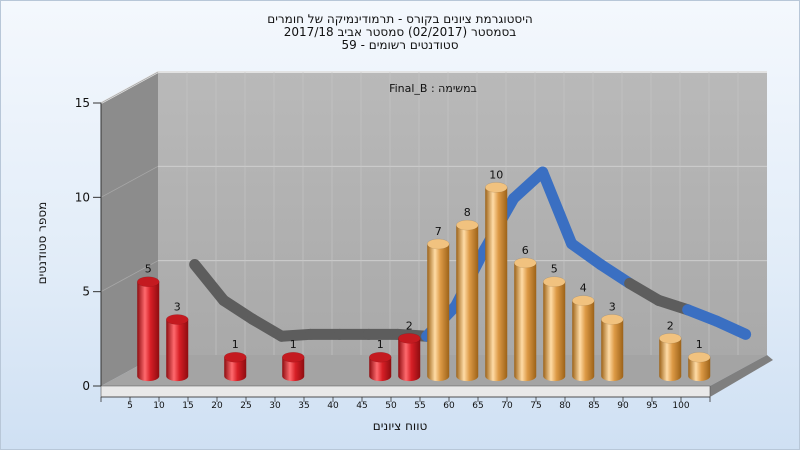 This screenshot has height=450, width=800. Describe the element at coordinates (507, 406) in the screenshot. I see `x-tick-label: 70` at that location.